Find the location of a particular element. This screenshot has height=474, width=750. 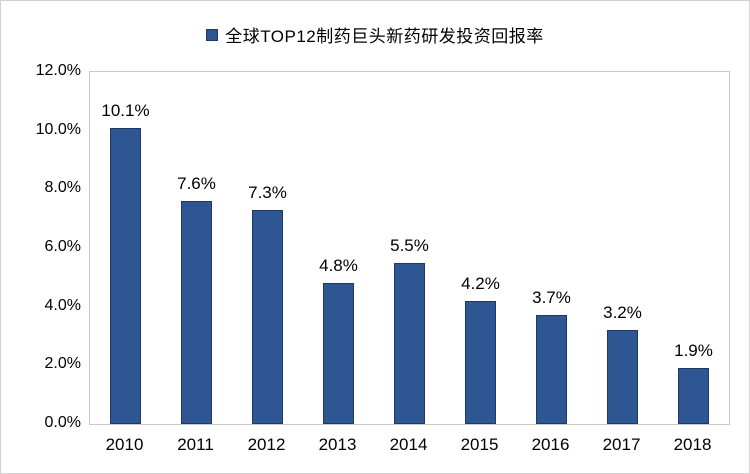

x-axis-tick-label: 2011 is located at coordinates (195, 444).